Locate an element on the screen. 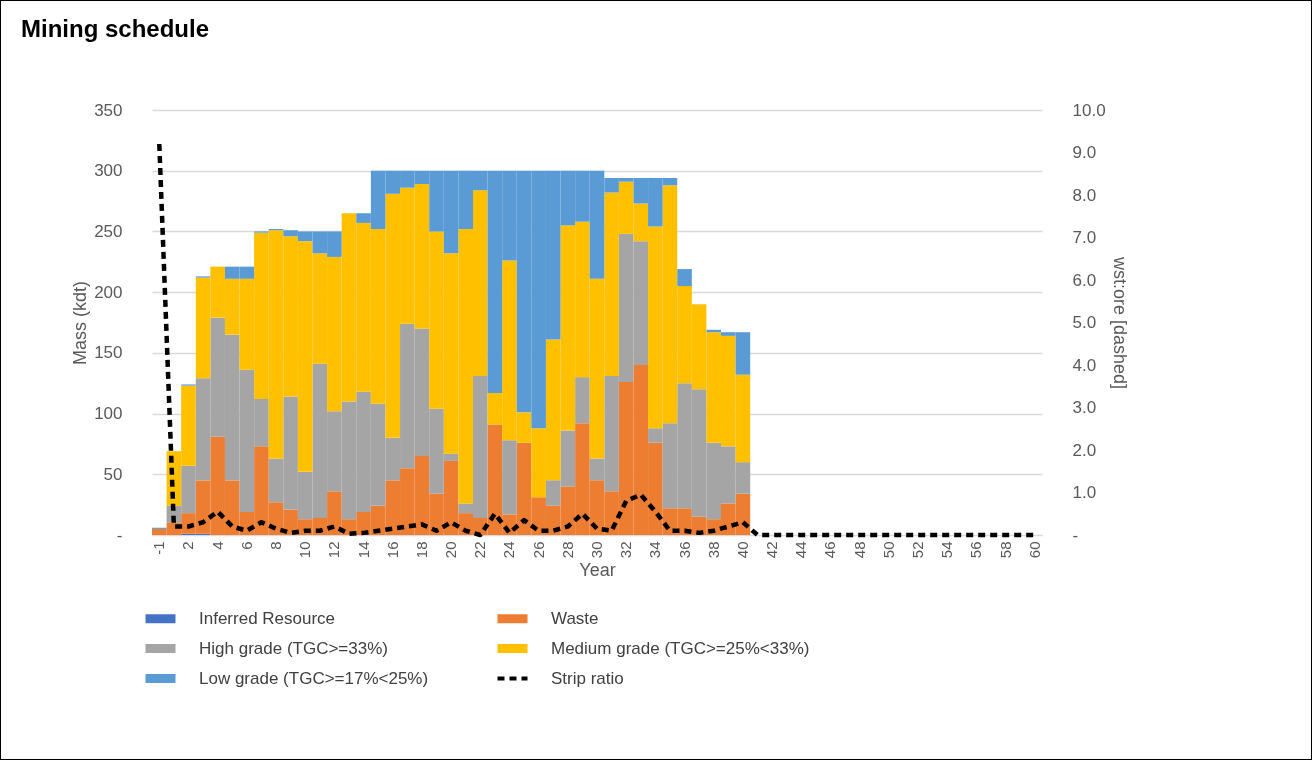 The width and height of the screenshot is (1312, 760). x-tick-label: 4 is located at coordinates (217, 545).